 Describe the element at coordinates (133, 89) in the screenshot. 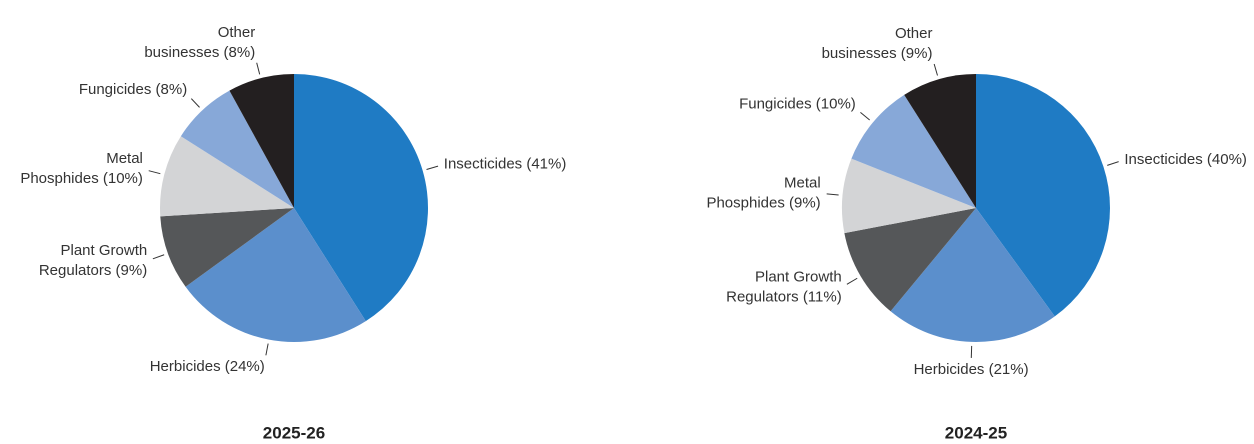

I see `slice-label: Fungicides (8%)` at that location.